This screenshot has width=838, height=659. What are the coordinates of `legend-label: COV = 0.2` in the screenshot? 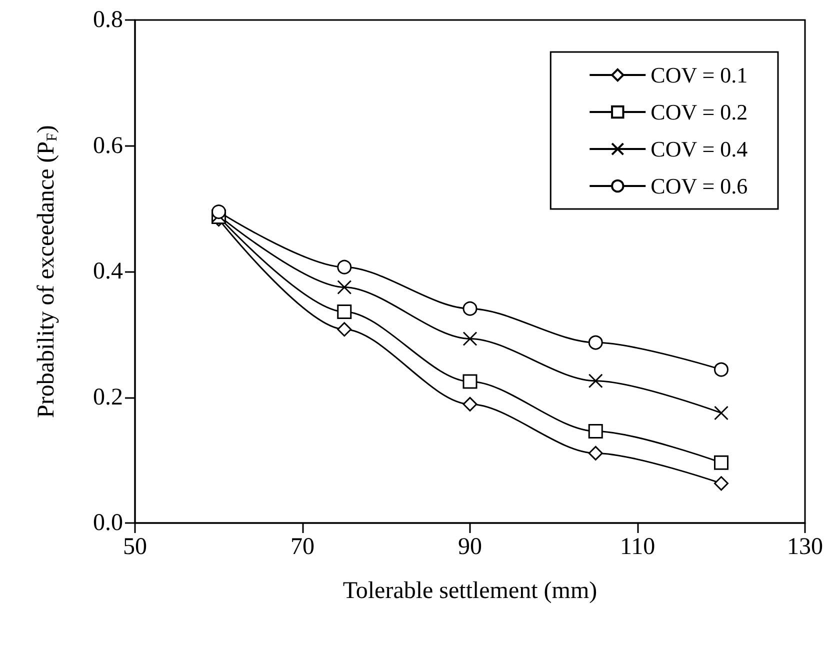 It's located at (699, 112).